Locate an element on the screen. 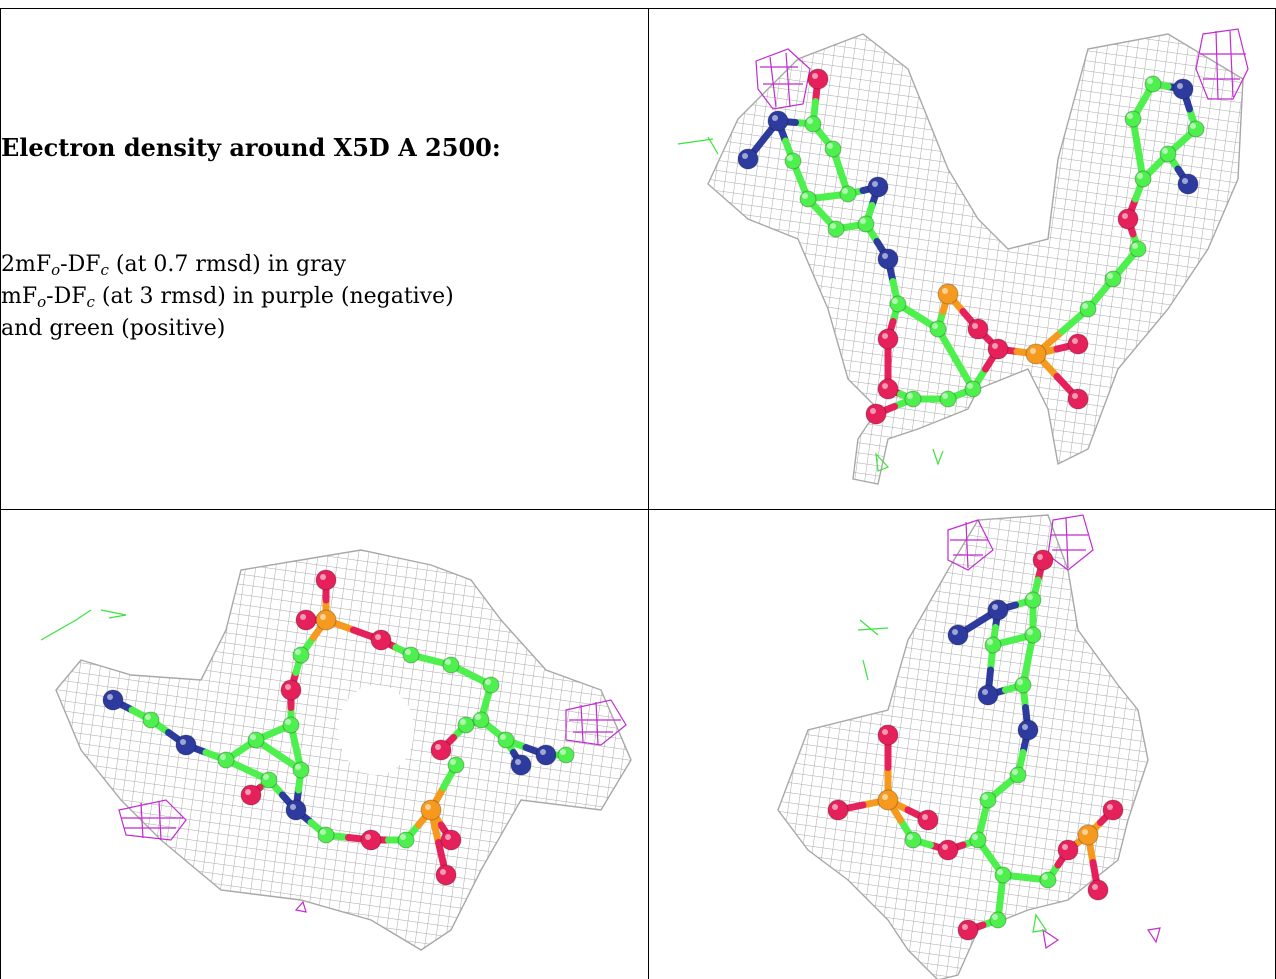  caption-title: Electron density around X5D A 2500: is located at coordinates (251, 147).